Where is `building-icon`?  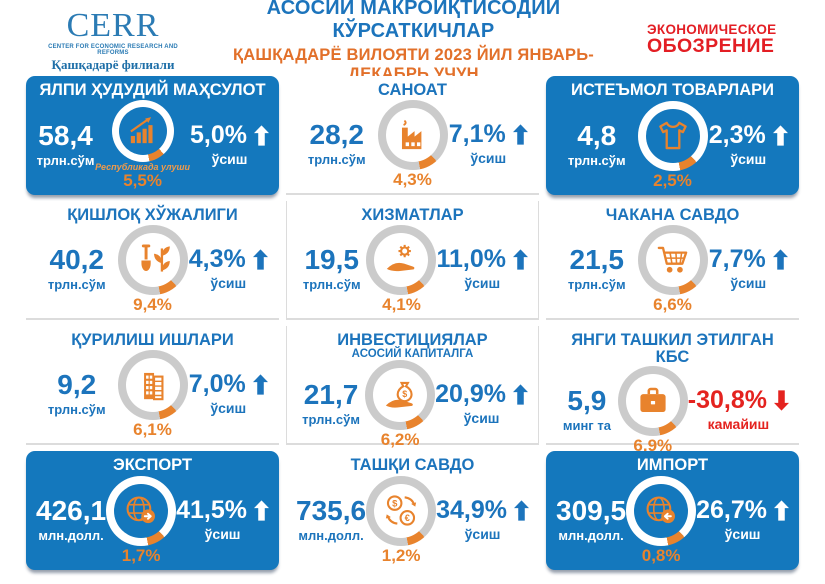 building-icon is located at coordinates (153, 386).